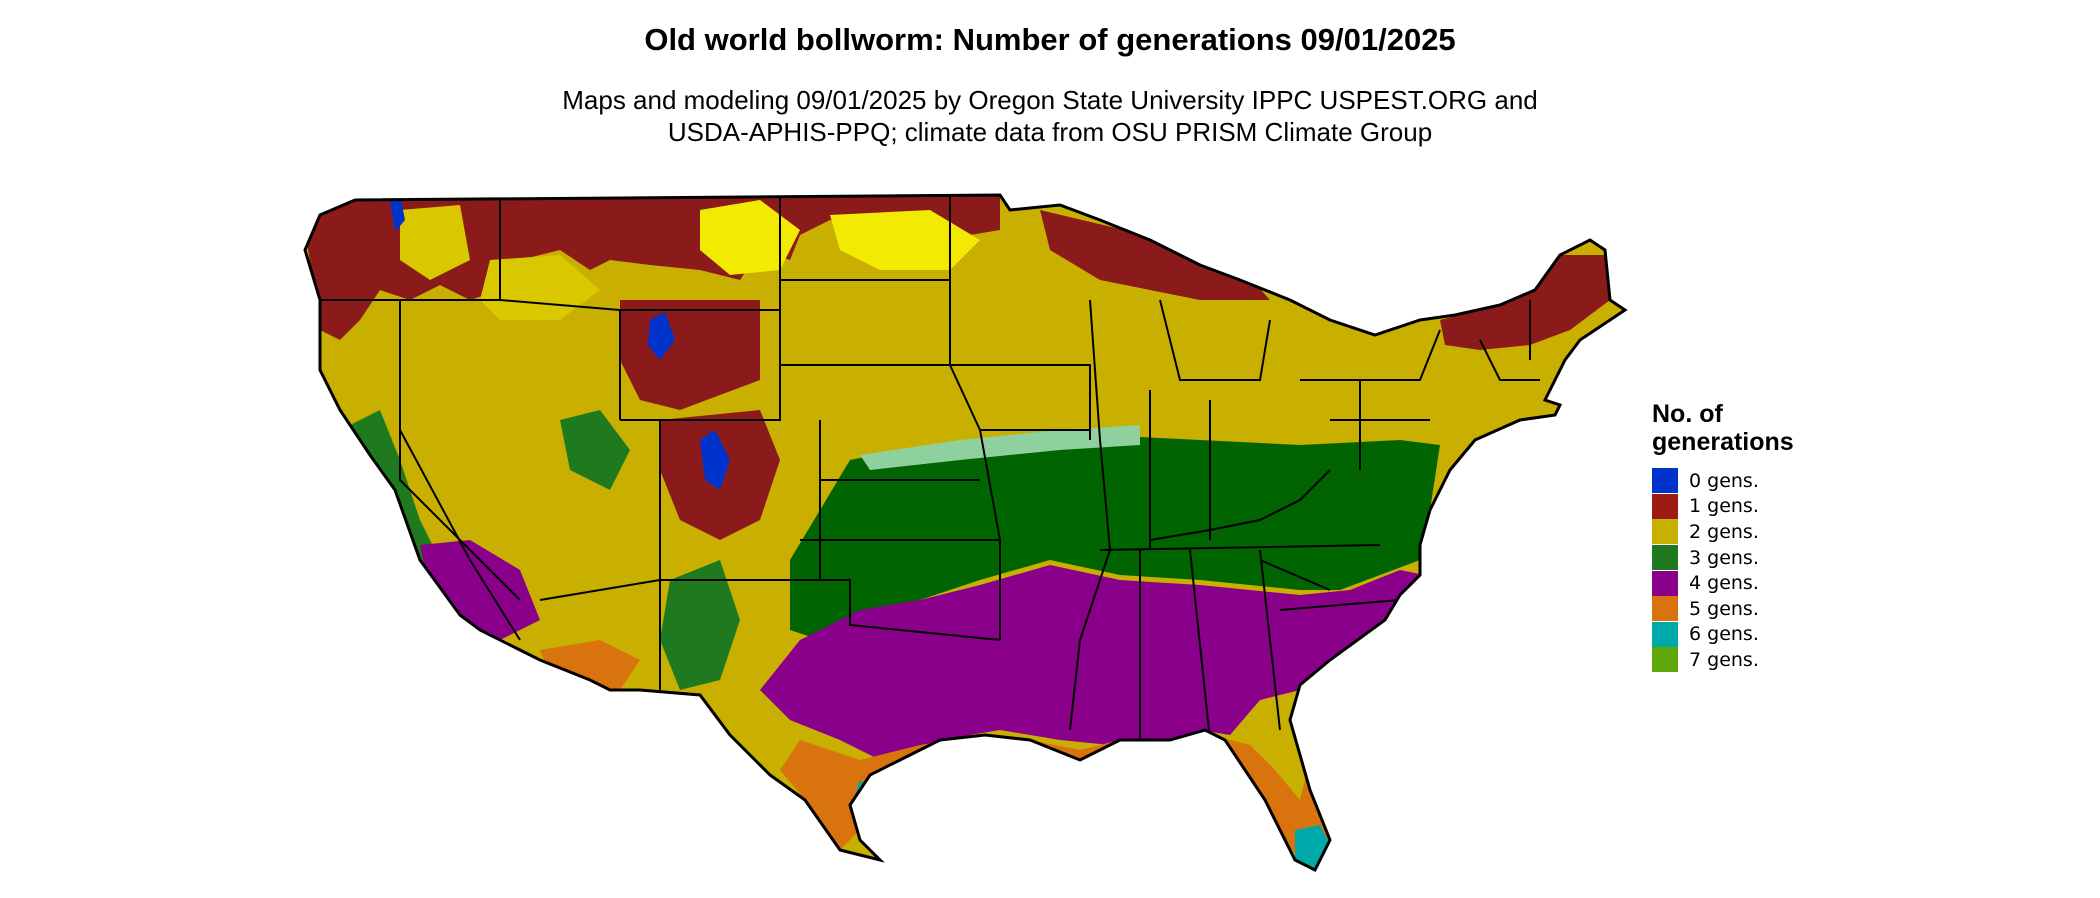  Describe the element at coordinates (1370, 399) in the screenshot. I see `border-northeast` at that location.